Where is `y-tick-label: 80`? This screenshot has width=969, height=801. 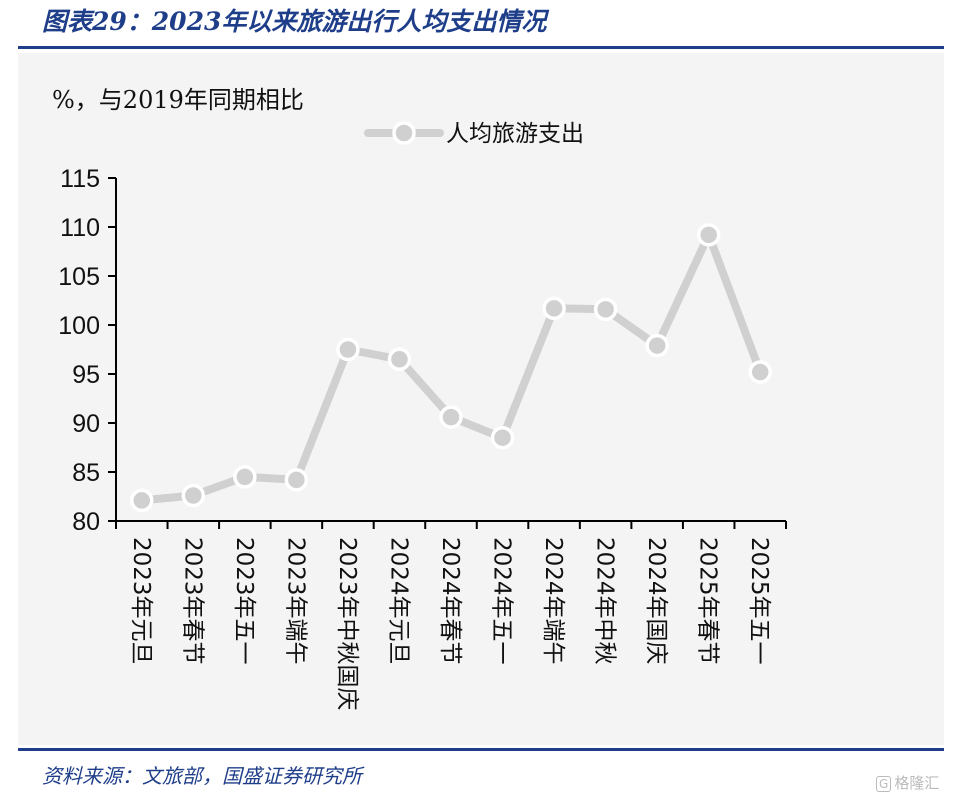
y-tick-label: 80 is located at coordinates (86, 522).